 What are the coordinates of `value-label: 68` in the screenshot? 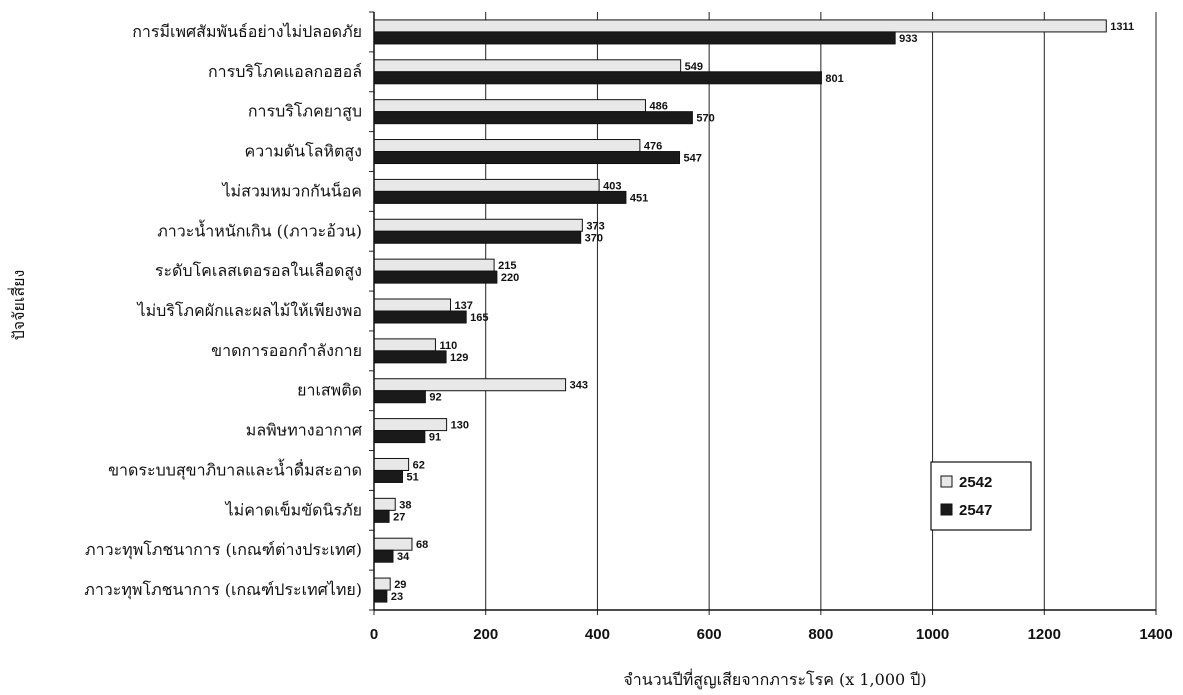 It's located at (422, 545).